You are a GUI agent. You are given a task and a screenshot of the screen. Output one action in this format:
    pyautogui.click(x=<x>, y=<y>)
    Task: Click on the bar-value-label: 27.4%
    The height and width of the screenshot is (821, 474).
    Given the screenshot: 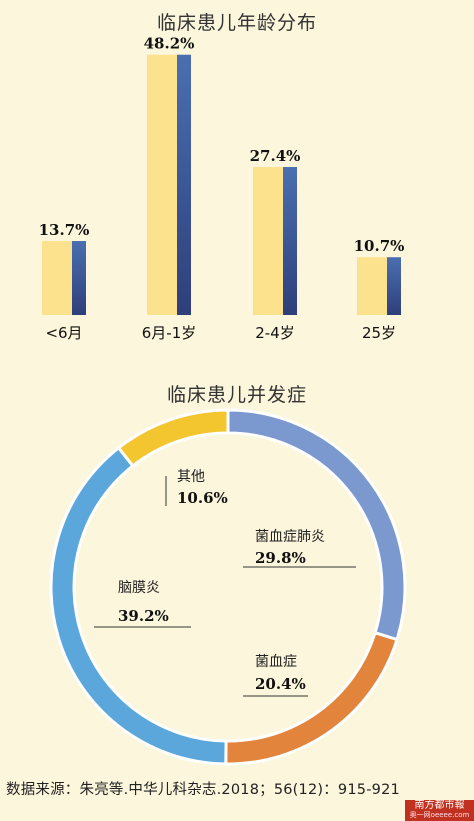 What is the action you would take?
    pyautogui.click(x=275, y=156)
    